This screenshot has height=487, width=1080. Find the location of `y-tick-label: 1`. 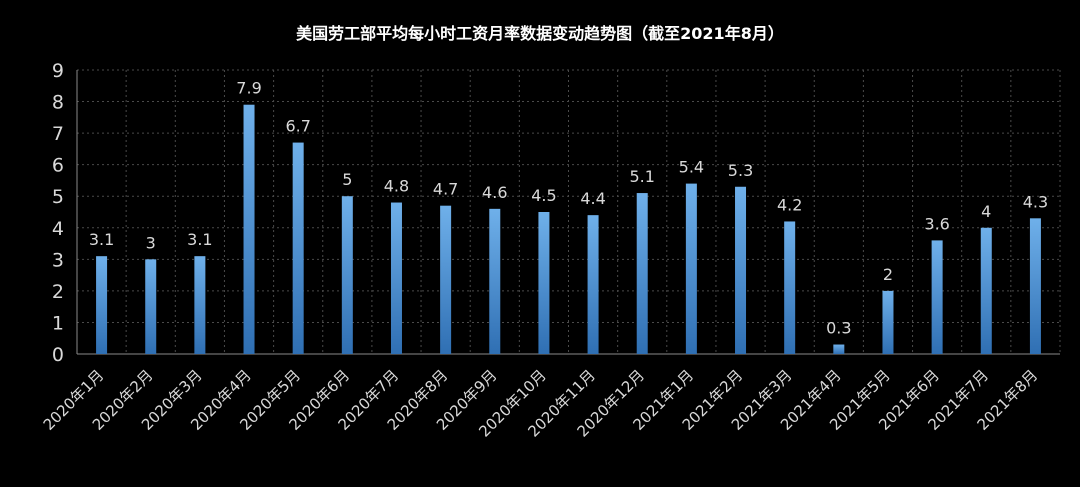

y-tick-label: 1 is located at coordinates (58, 323).